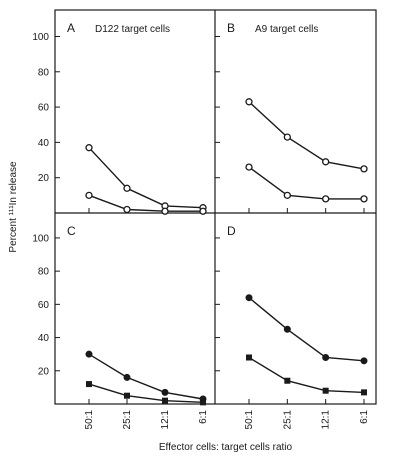 Image resolution: width=404 pixels, height=460 pixels. What do you see at coordinates (132, 29) in the screenshot?
I see `panel-title-a: D122 target cells` at bounding box center [132, 29].